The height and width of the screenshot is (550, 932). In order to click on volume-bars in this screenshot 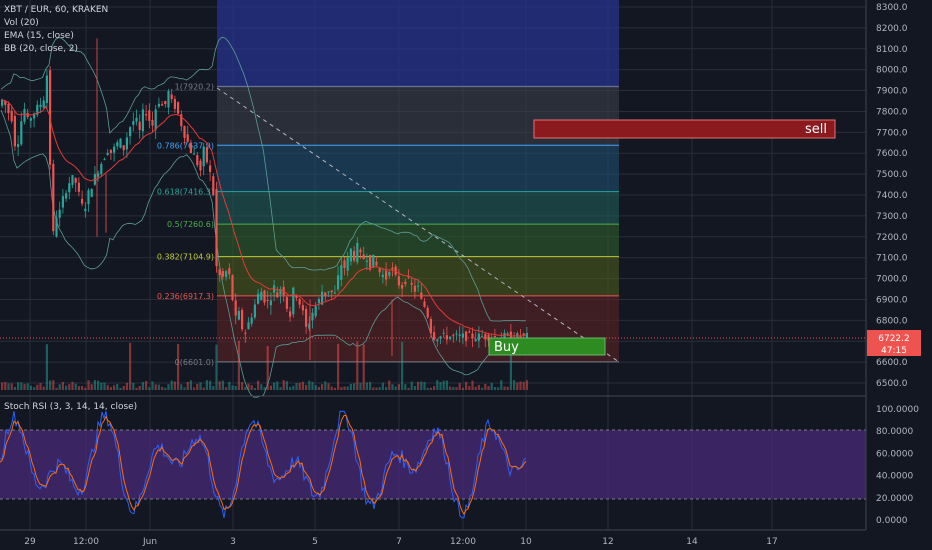, I will do `click(264, 365)`.